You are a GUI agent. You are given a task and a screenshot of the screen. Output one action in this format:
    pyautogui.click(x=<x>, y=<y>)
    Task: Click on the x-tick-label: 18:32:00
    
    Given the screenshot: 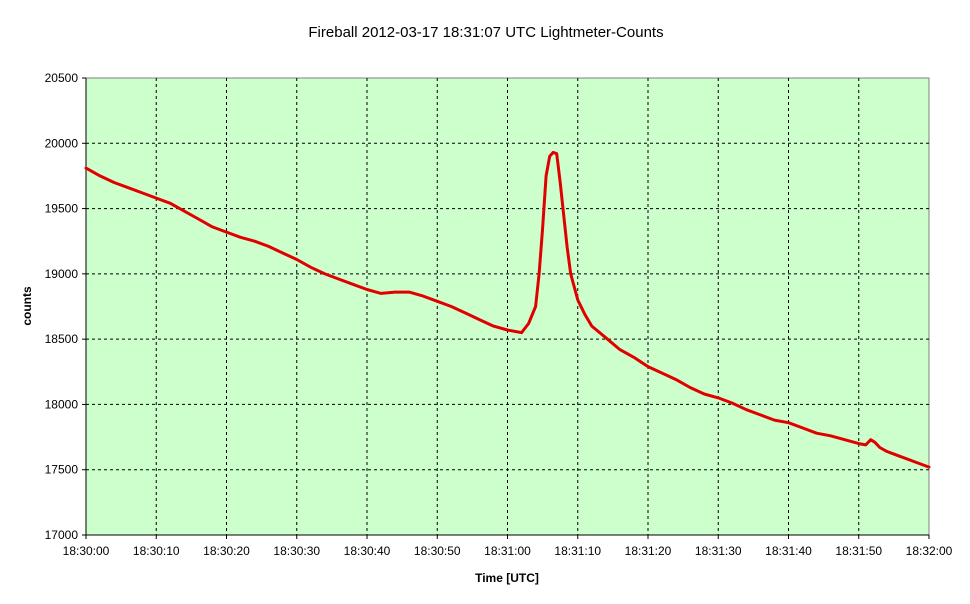 What is the action you would take?
    pyautogui.click(x=929, y=551)
    